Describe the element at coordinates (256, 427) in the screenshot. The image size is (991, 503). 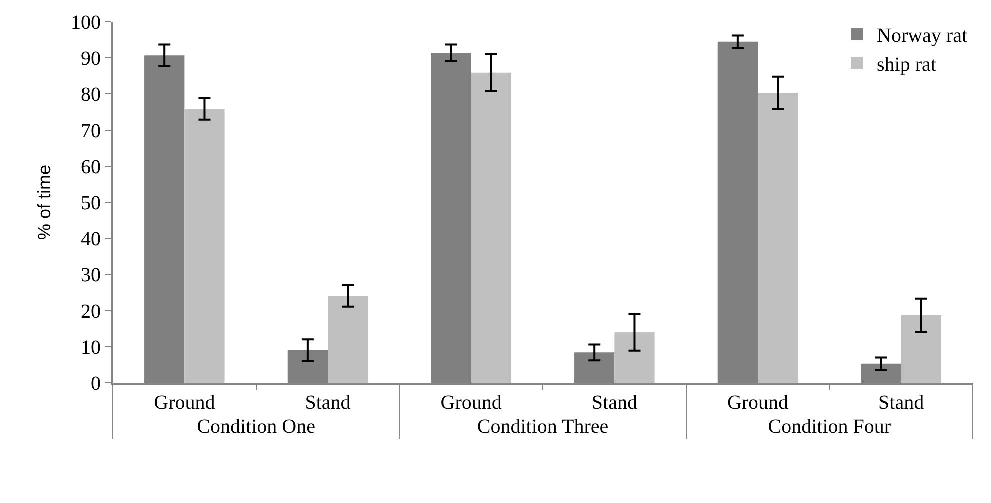
I see `text: Condition One` at that location.